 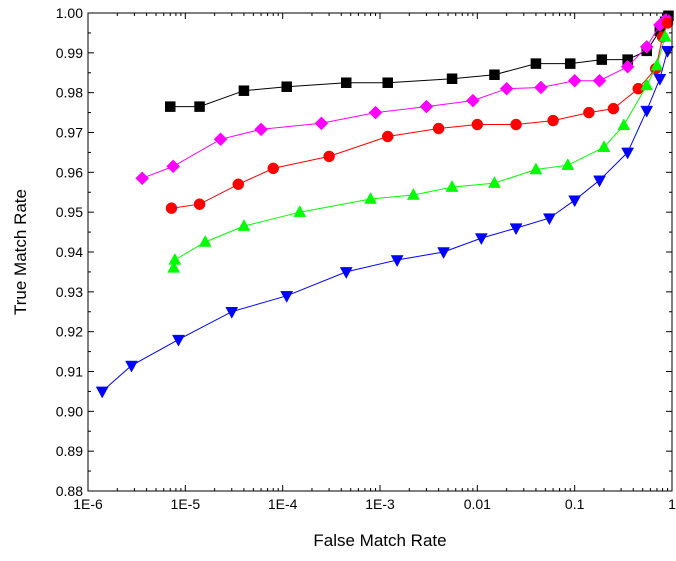 What do you see at coordinates (69, 212) in the screenshot?
I see `y-tick-label: 0.95` at bounding box center [69, 212].